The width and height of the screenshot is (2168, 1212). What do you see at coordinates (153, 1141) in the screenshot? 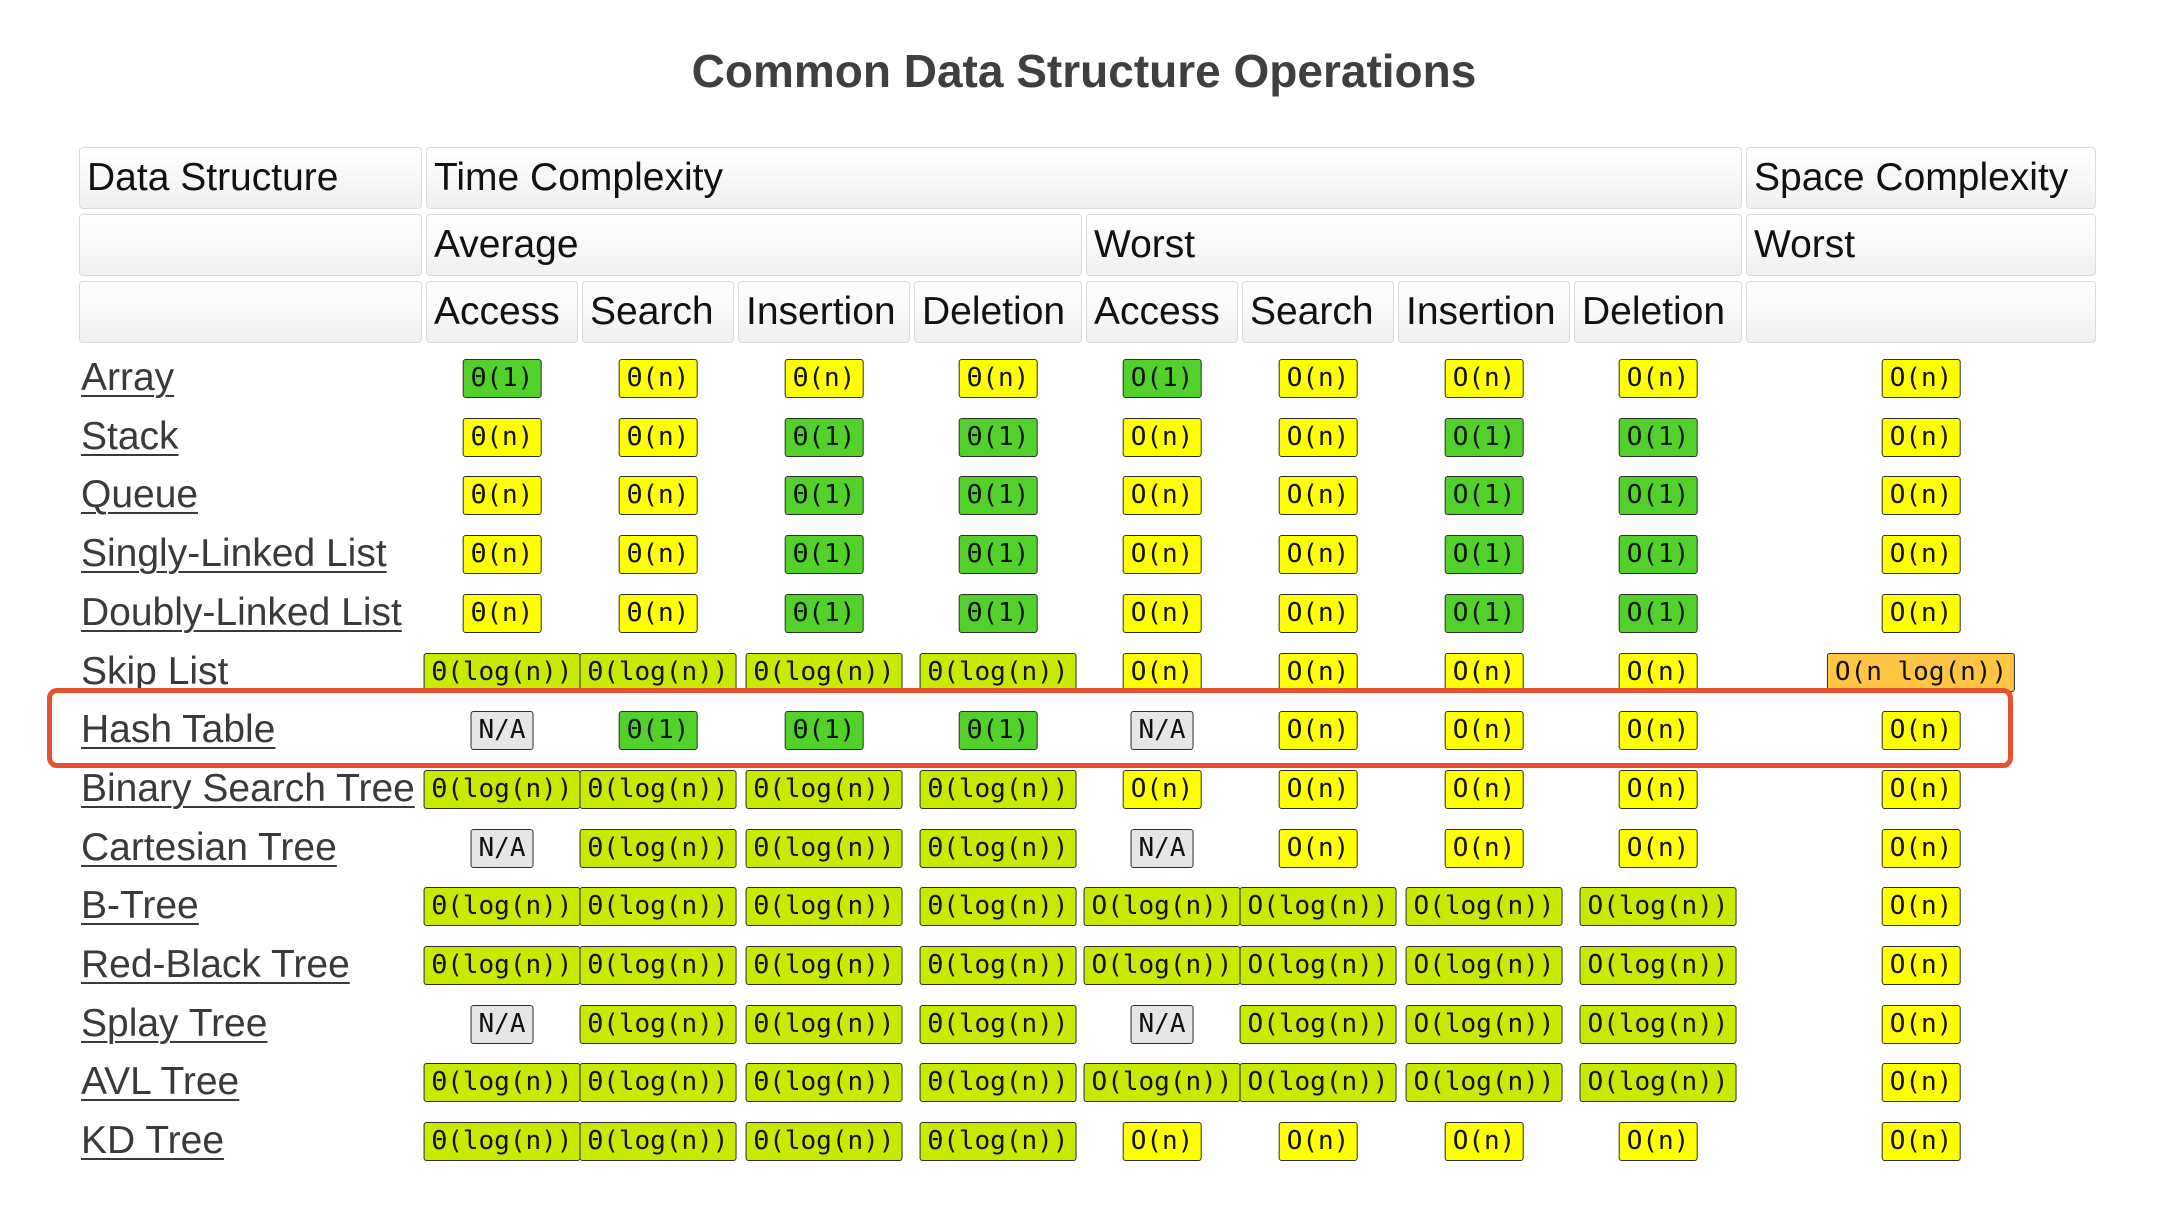
I see `ds-link-kd-tree: KD Tree` at bounding box center [153, 1141].